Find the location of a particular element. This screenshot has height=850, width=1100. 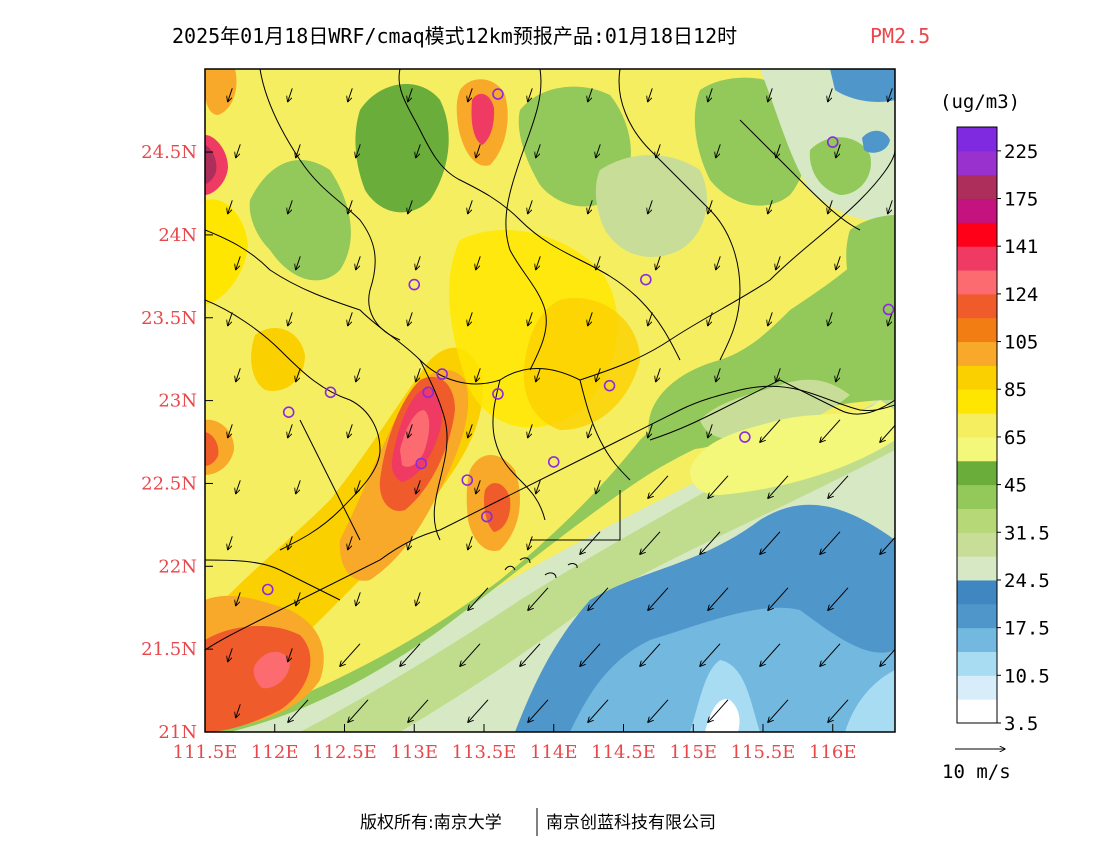

central-hotspot-core is located at coordinates (415, 438).